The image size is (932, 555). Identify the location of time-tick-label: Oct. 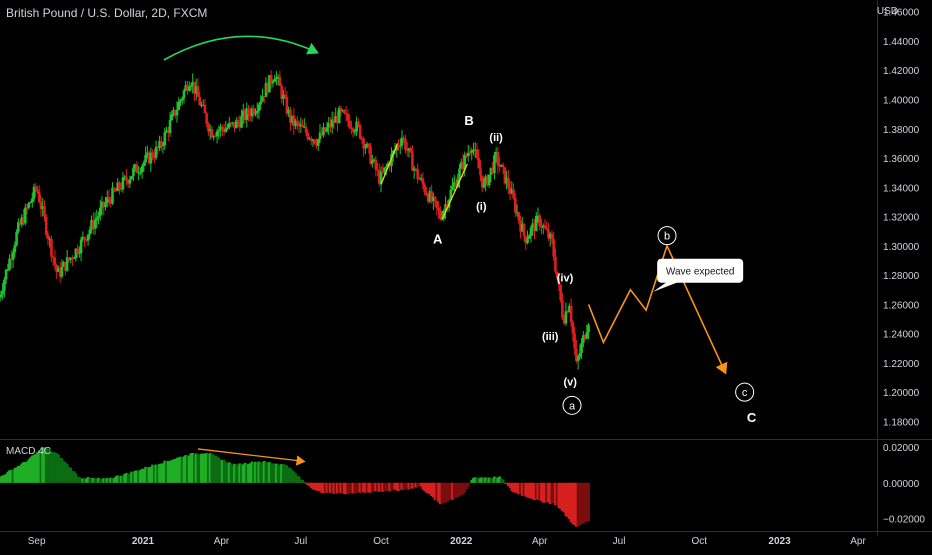
(381, 541).